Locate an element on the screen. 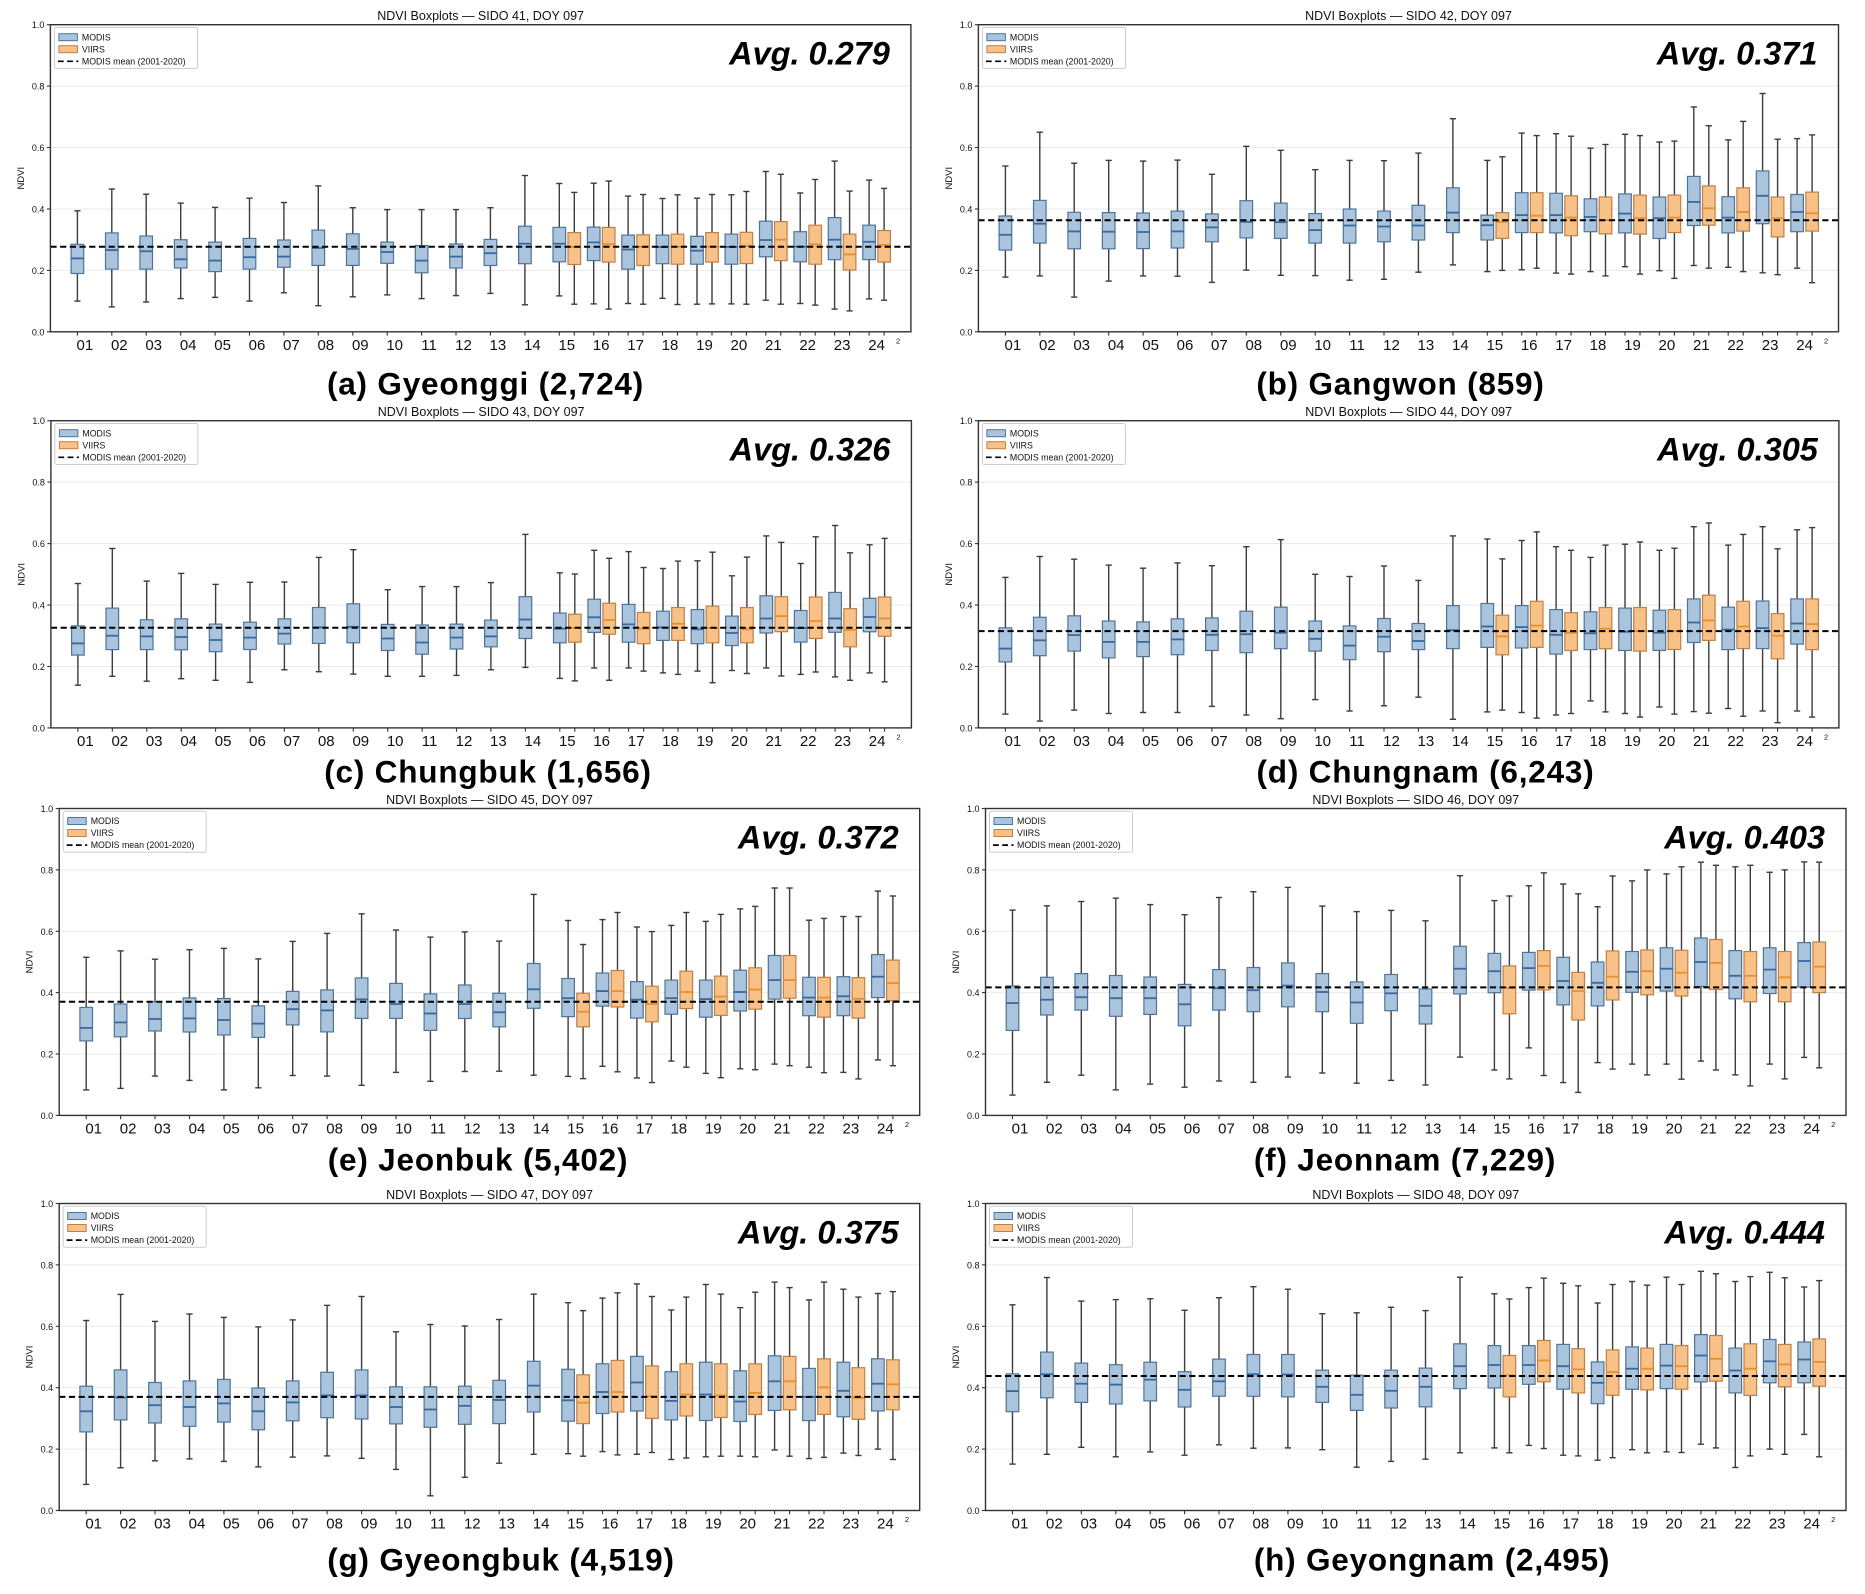 The height and width of the screenshot is (1594, 1865). svg-text: 0.8 is located at coordinates (973, 870).